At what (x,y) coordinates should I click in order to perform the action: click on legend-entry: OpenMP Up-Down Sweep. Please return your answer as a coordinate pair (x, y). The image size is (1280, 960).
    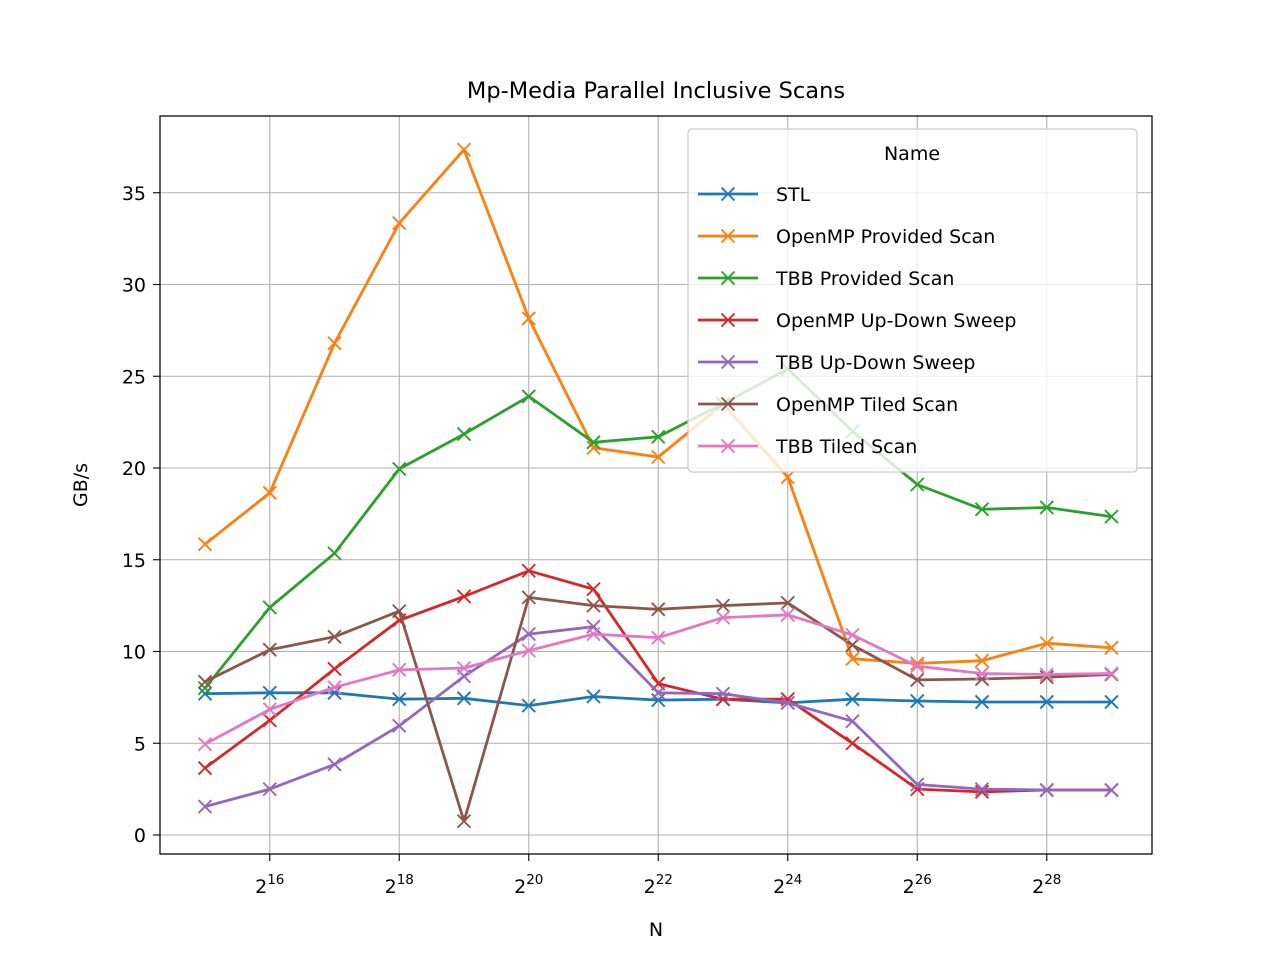
    Looking at the image, I should click on (857, 321).